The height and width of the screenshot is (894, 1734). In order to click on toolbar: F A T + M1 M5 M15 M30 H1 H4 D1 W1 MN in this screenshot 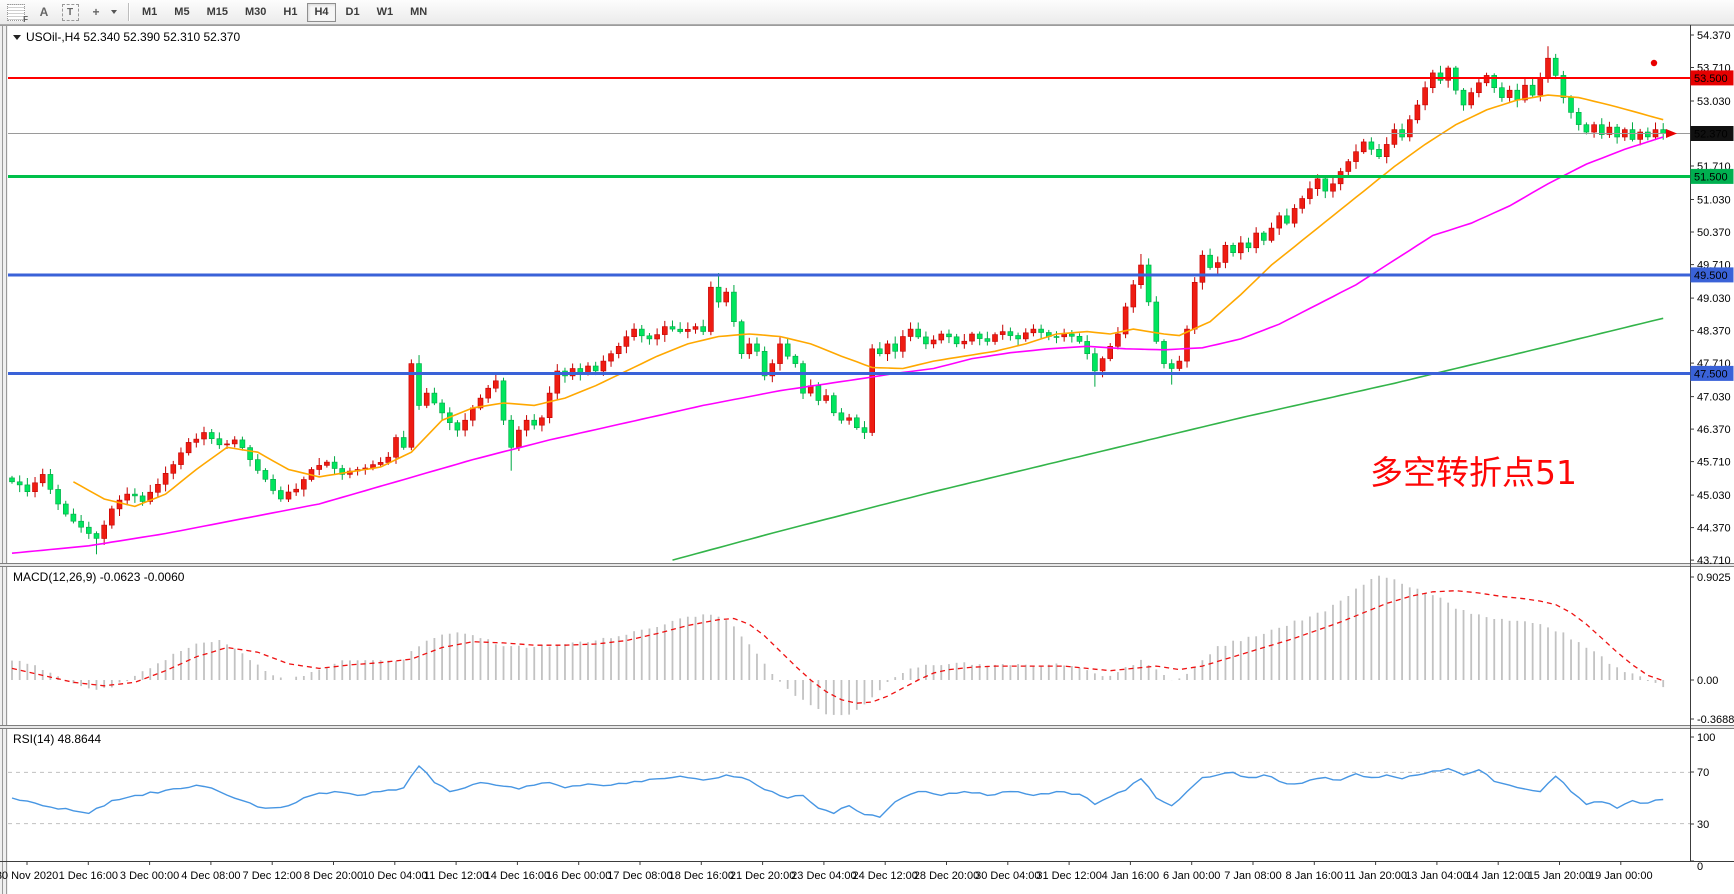, I will do `click(867, 12)`.